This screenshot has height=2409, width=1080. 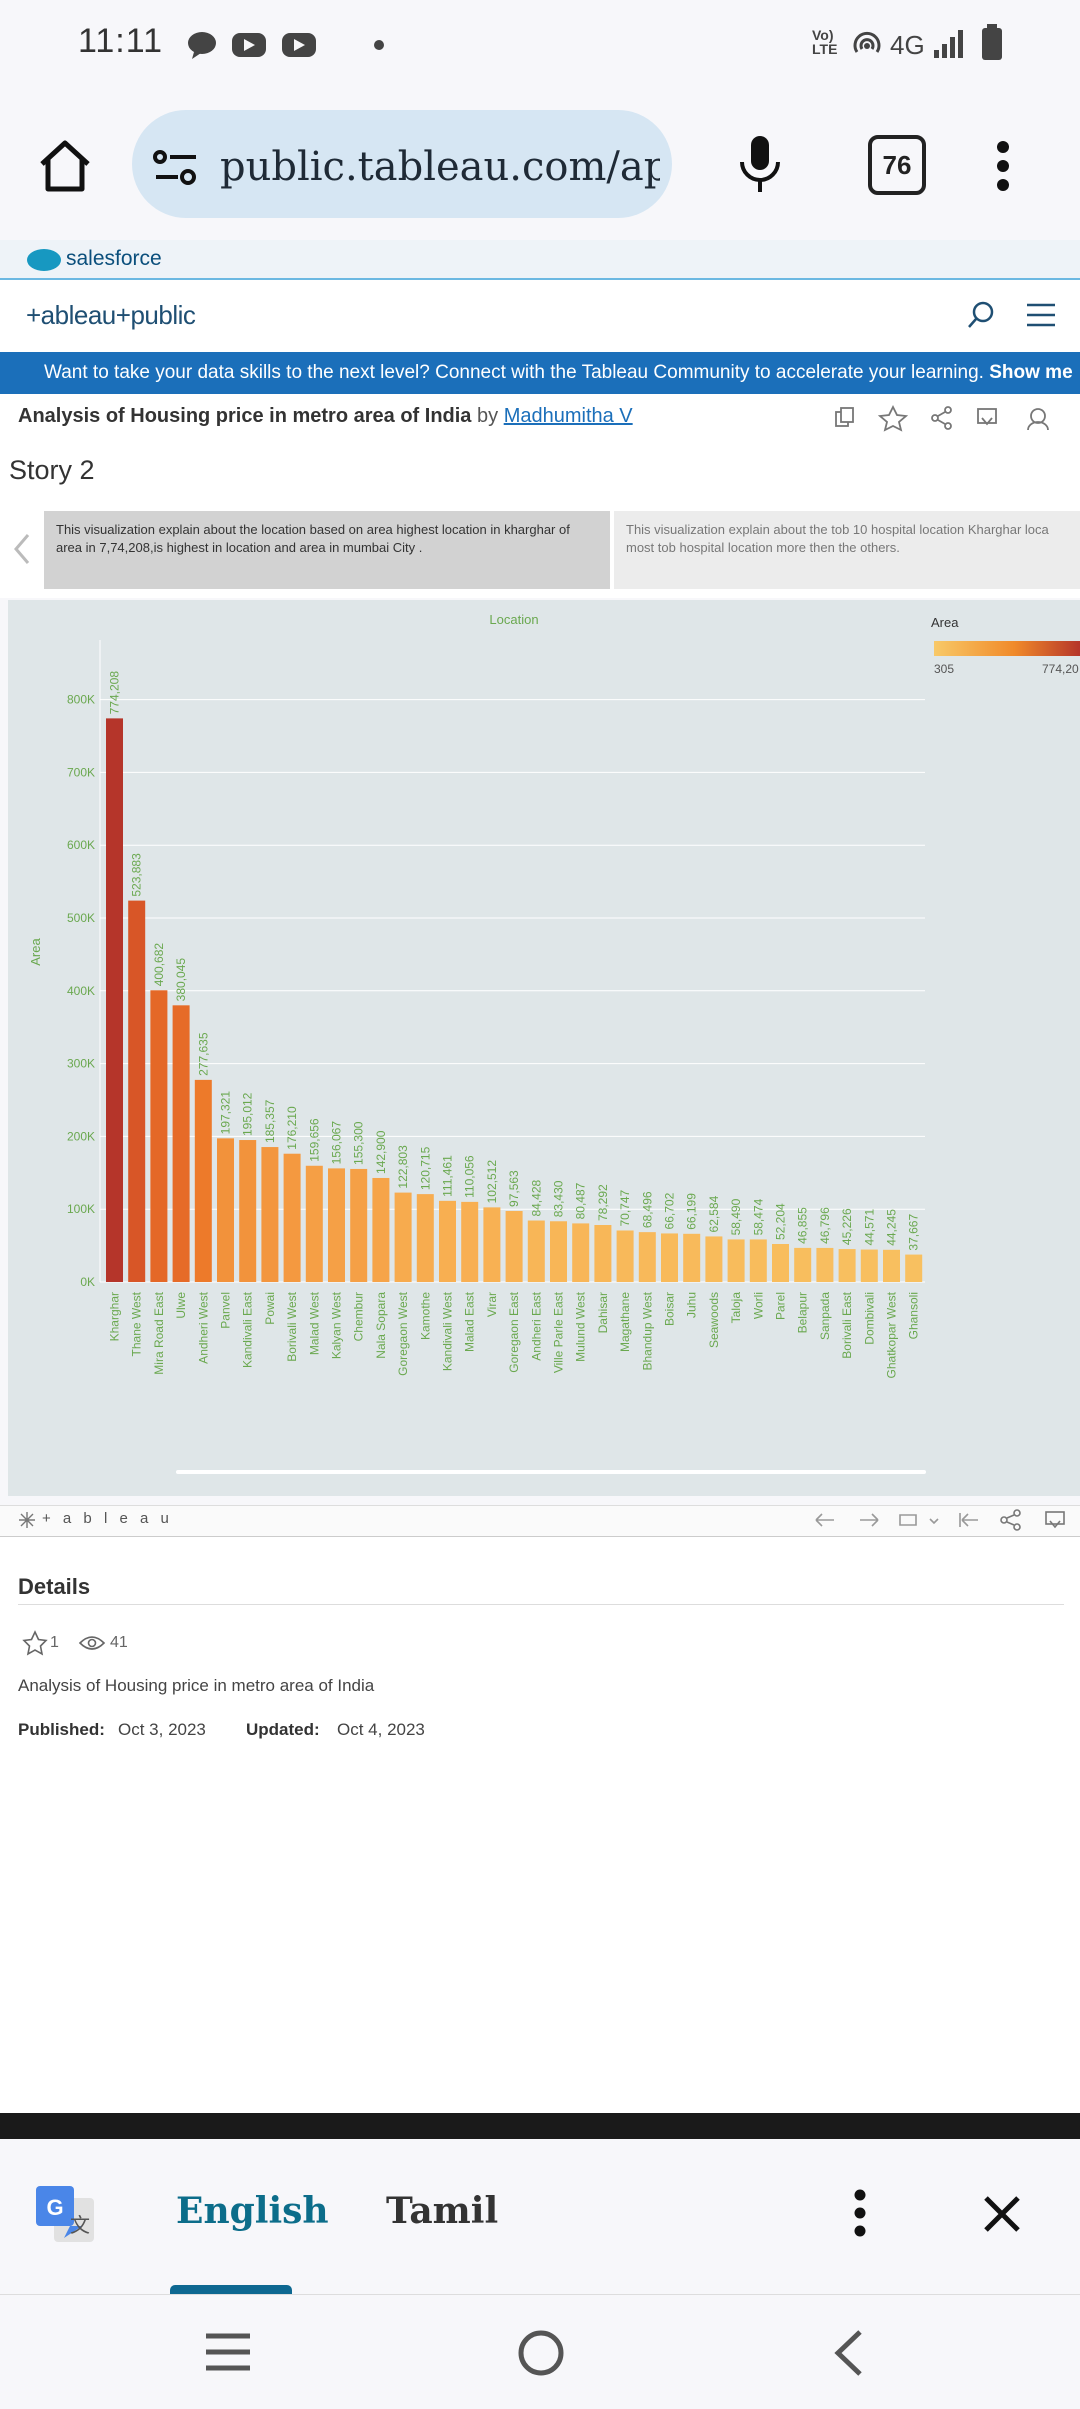 What do you see at coordinates (228, 2352) in the screenshot?
I see `recents-icon` at bounding box center [228, 2352].